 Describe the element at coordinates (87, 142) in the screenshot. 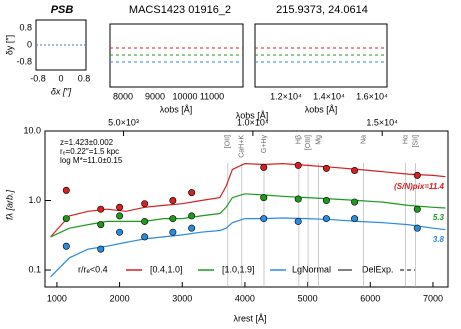

I see `info-text: z=1.423±0.002` at that location.